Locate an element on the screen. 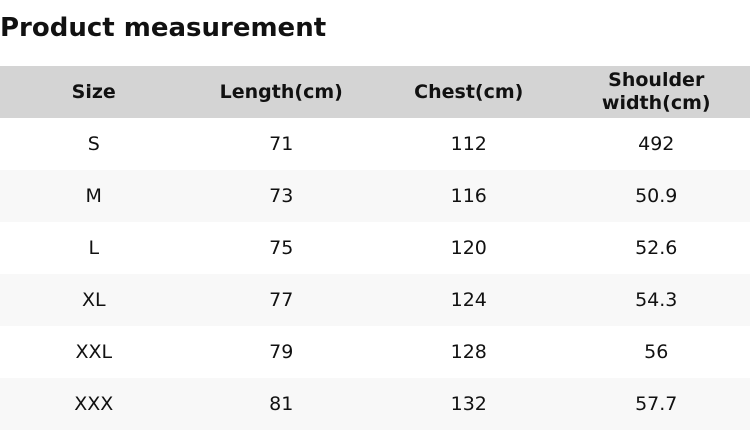 The height and width of the screenshot is (430, 750). table-cell: 81 is located at coordinates (281, 404).